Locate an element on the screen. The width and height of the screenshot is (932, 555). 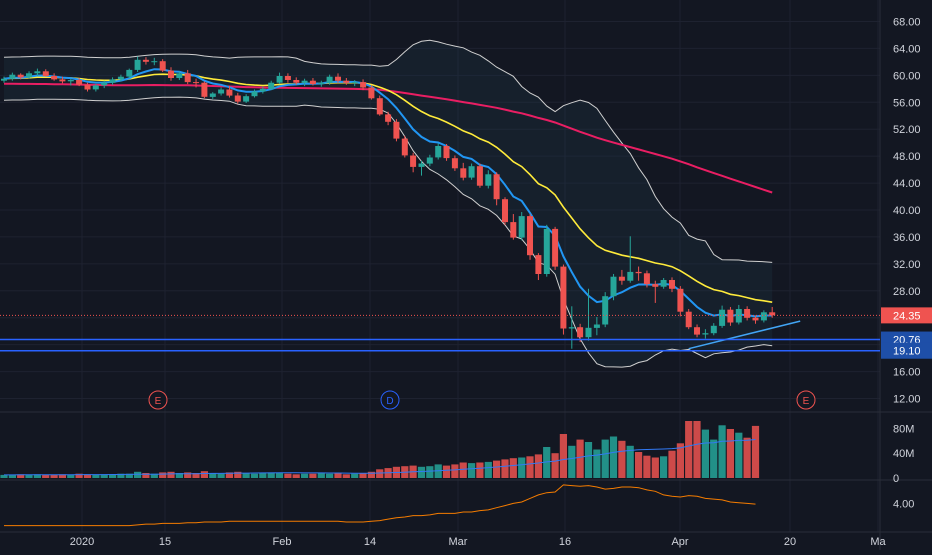
time-axis-label: 14 is located at coordinates (370, 542).